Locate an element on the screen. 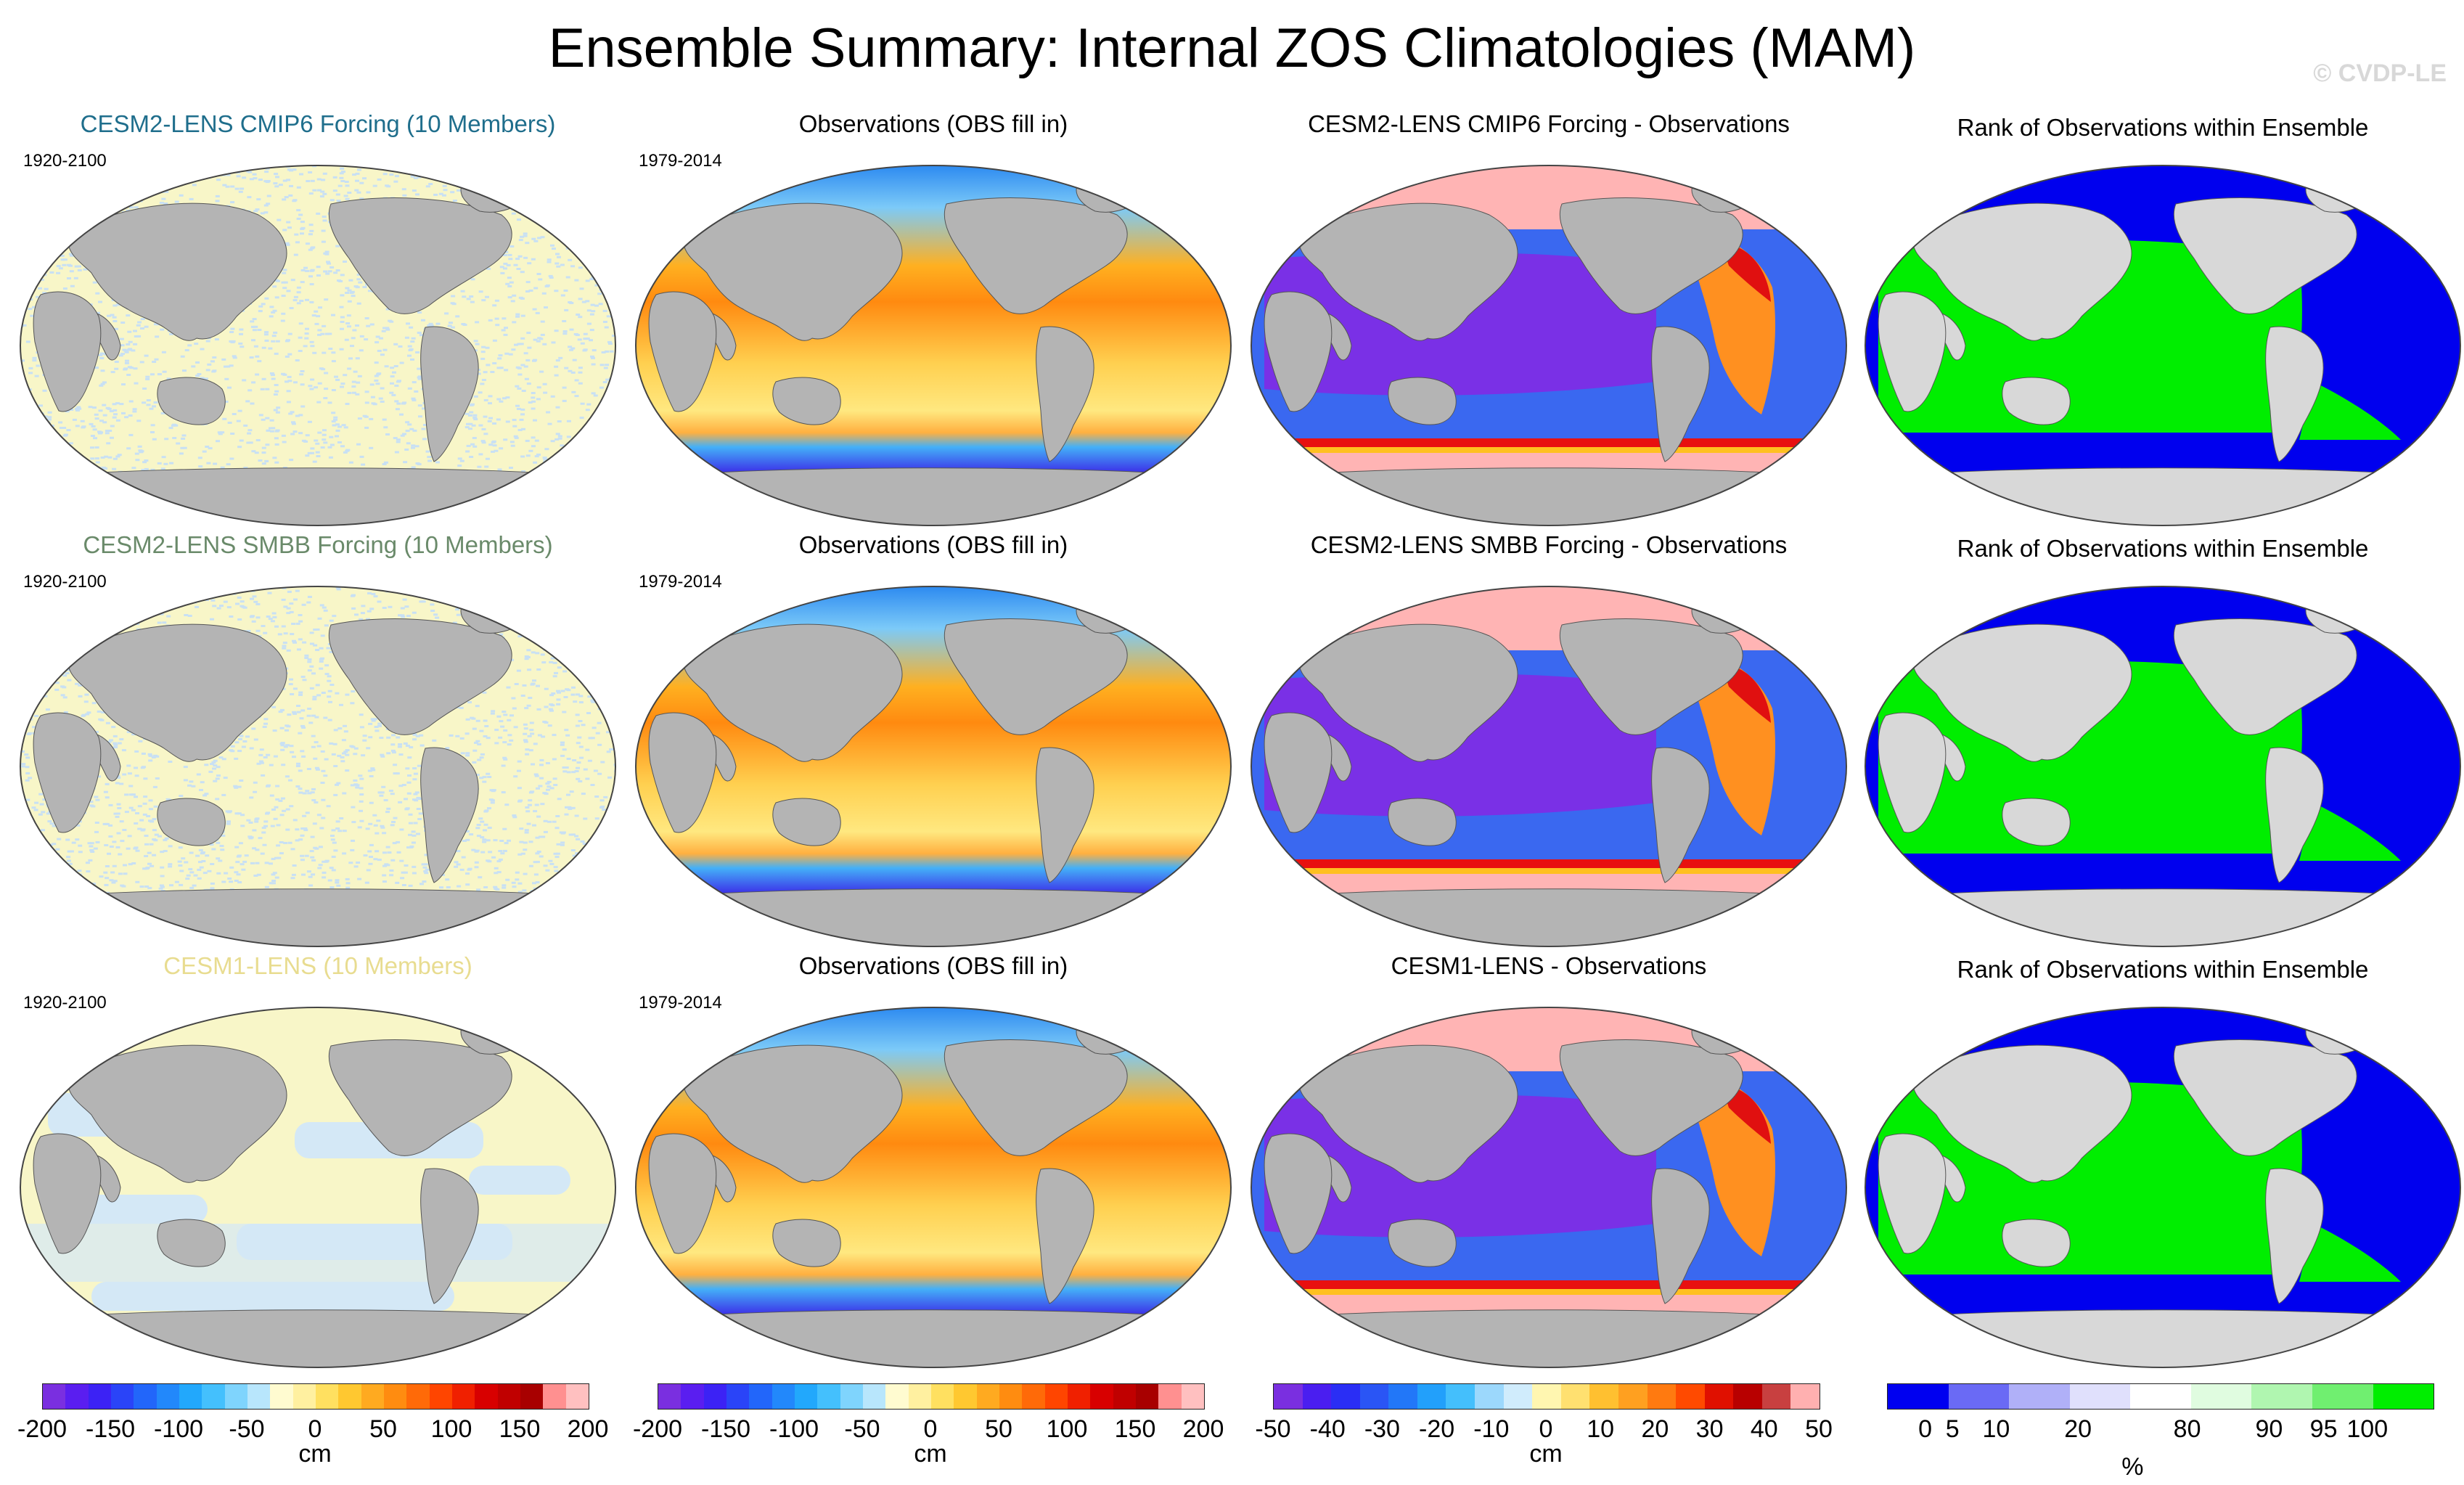 The width and height of the screenshot is (2464, 1485). colorbar-4: 0 5 10 20 80 90 95 100% is located at coordinates (2160, 1434).